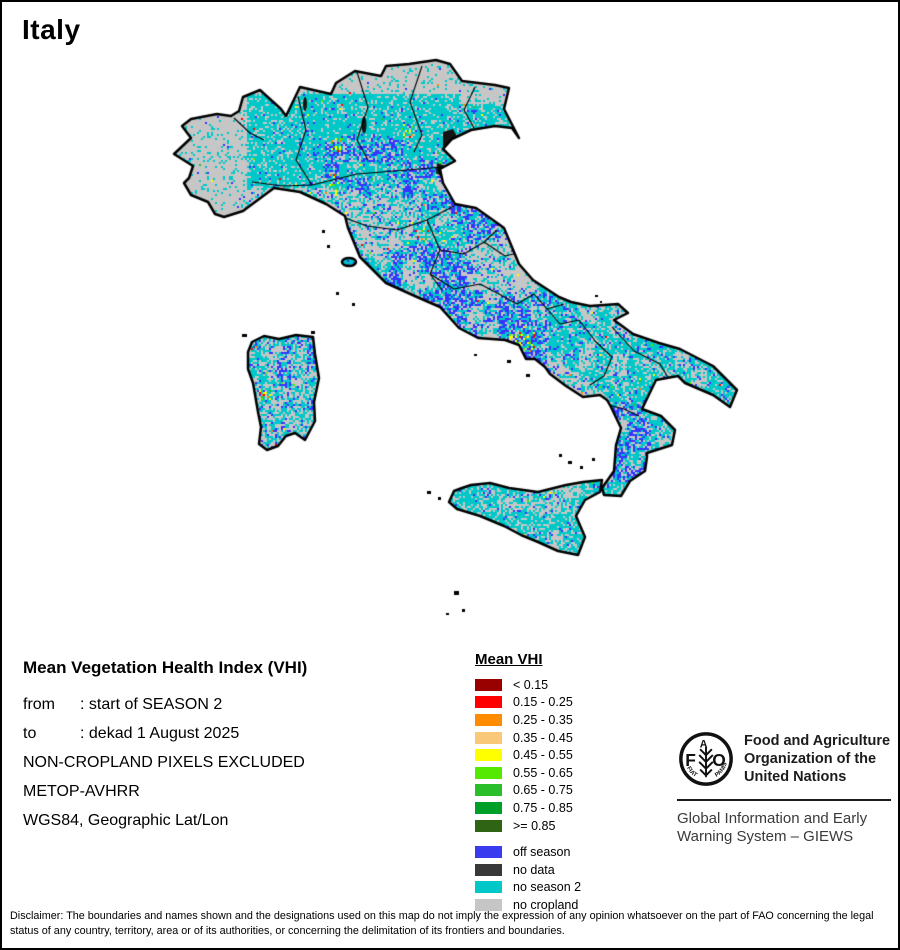  What do you see at coordinates (795, 777) in the screenshot?
I see `fao-org-line: United Nations` at bounding box center [795, 777].